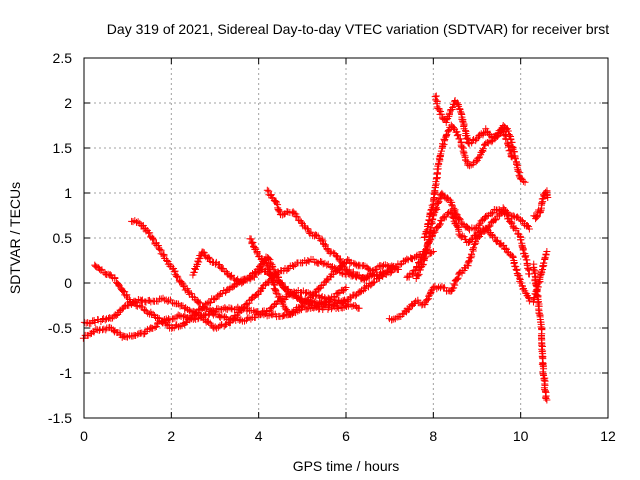  What do you see at coordinates (63, 58) in the screenshot?
I see `y-tick-label: 2.5` at bounding box center [63, 58].